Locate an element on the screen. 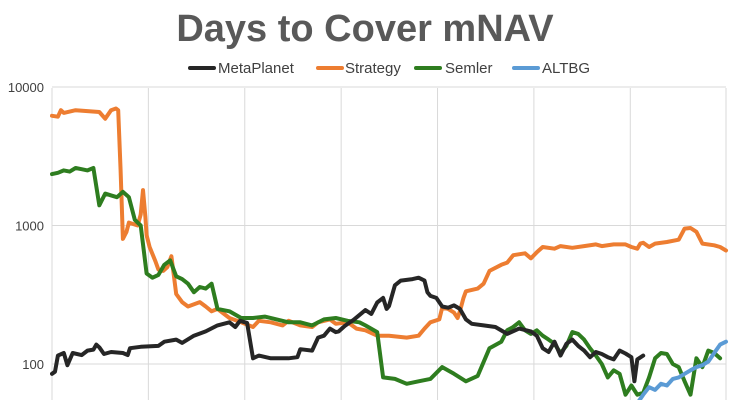 The width and height of the screenshot is (730, 400). legend-label-metaplanet: MetaPlanet is located at coordinates (256, 68).